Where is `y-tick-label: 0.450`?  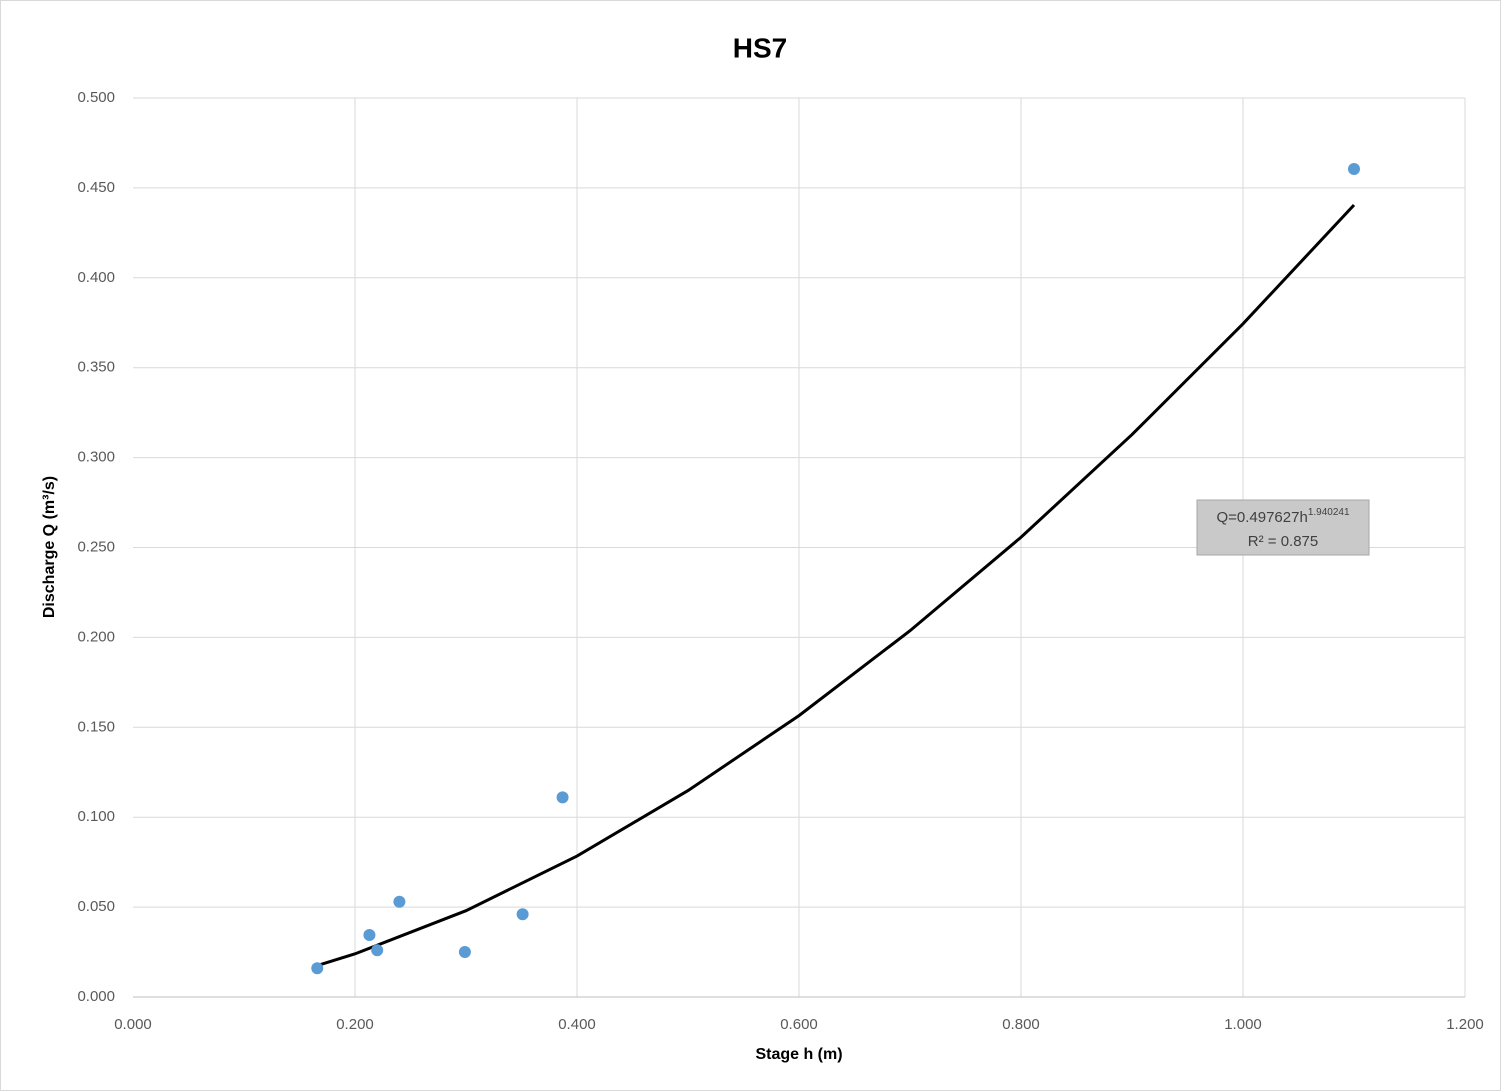
y-tick-label: 0.450 is located at coordinates (96, 187).